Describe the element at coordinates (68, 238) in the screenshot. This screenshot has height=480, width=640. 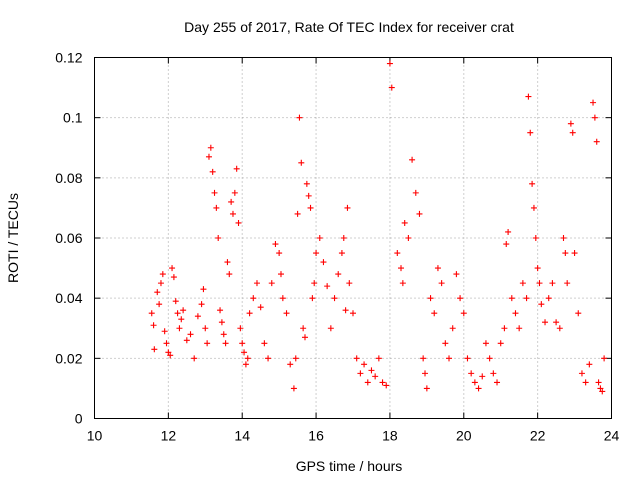
I see `y-tick-label: 0.06` at that location.